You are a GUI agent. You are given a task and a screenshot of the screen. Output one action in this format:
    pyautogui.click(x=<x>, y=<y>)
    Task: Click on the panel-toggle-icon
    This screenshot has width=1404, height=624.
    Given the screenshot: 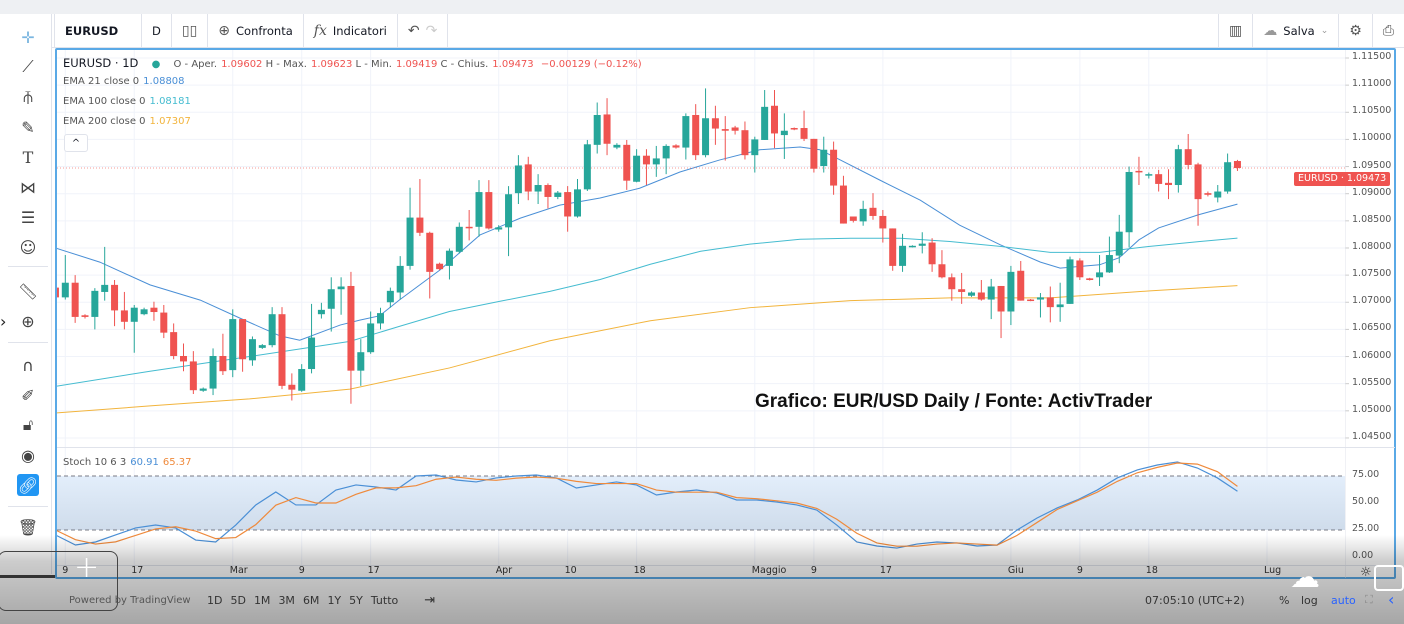 What is the action you would take?
    pyautogui.click(x=1389, y=578)
    